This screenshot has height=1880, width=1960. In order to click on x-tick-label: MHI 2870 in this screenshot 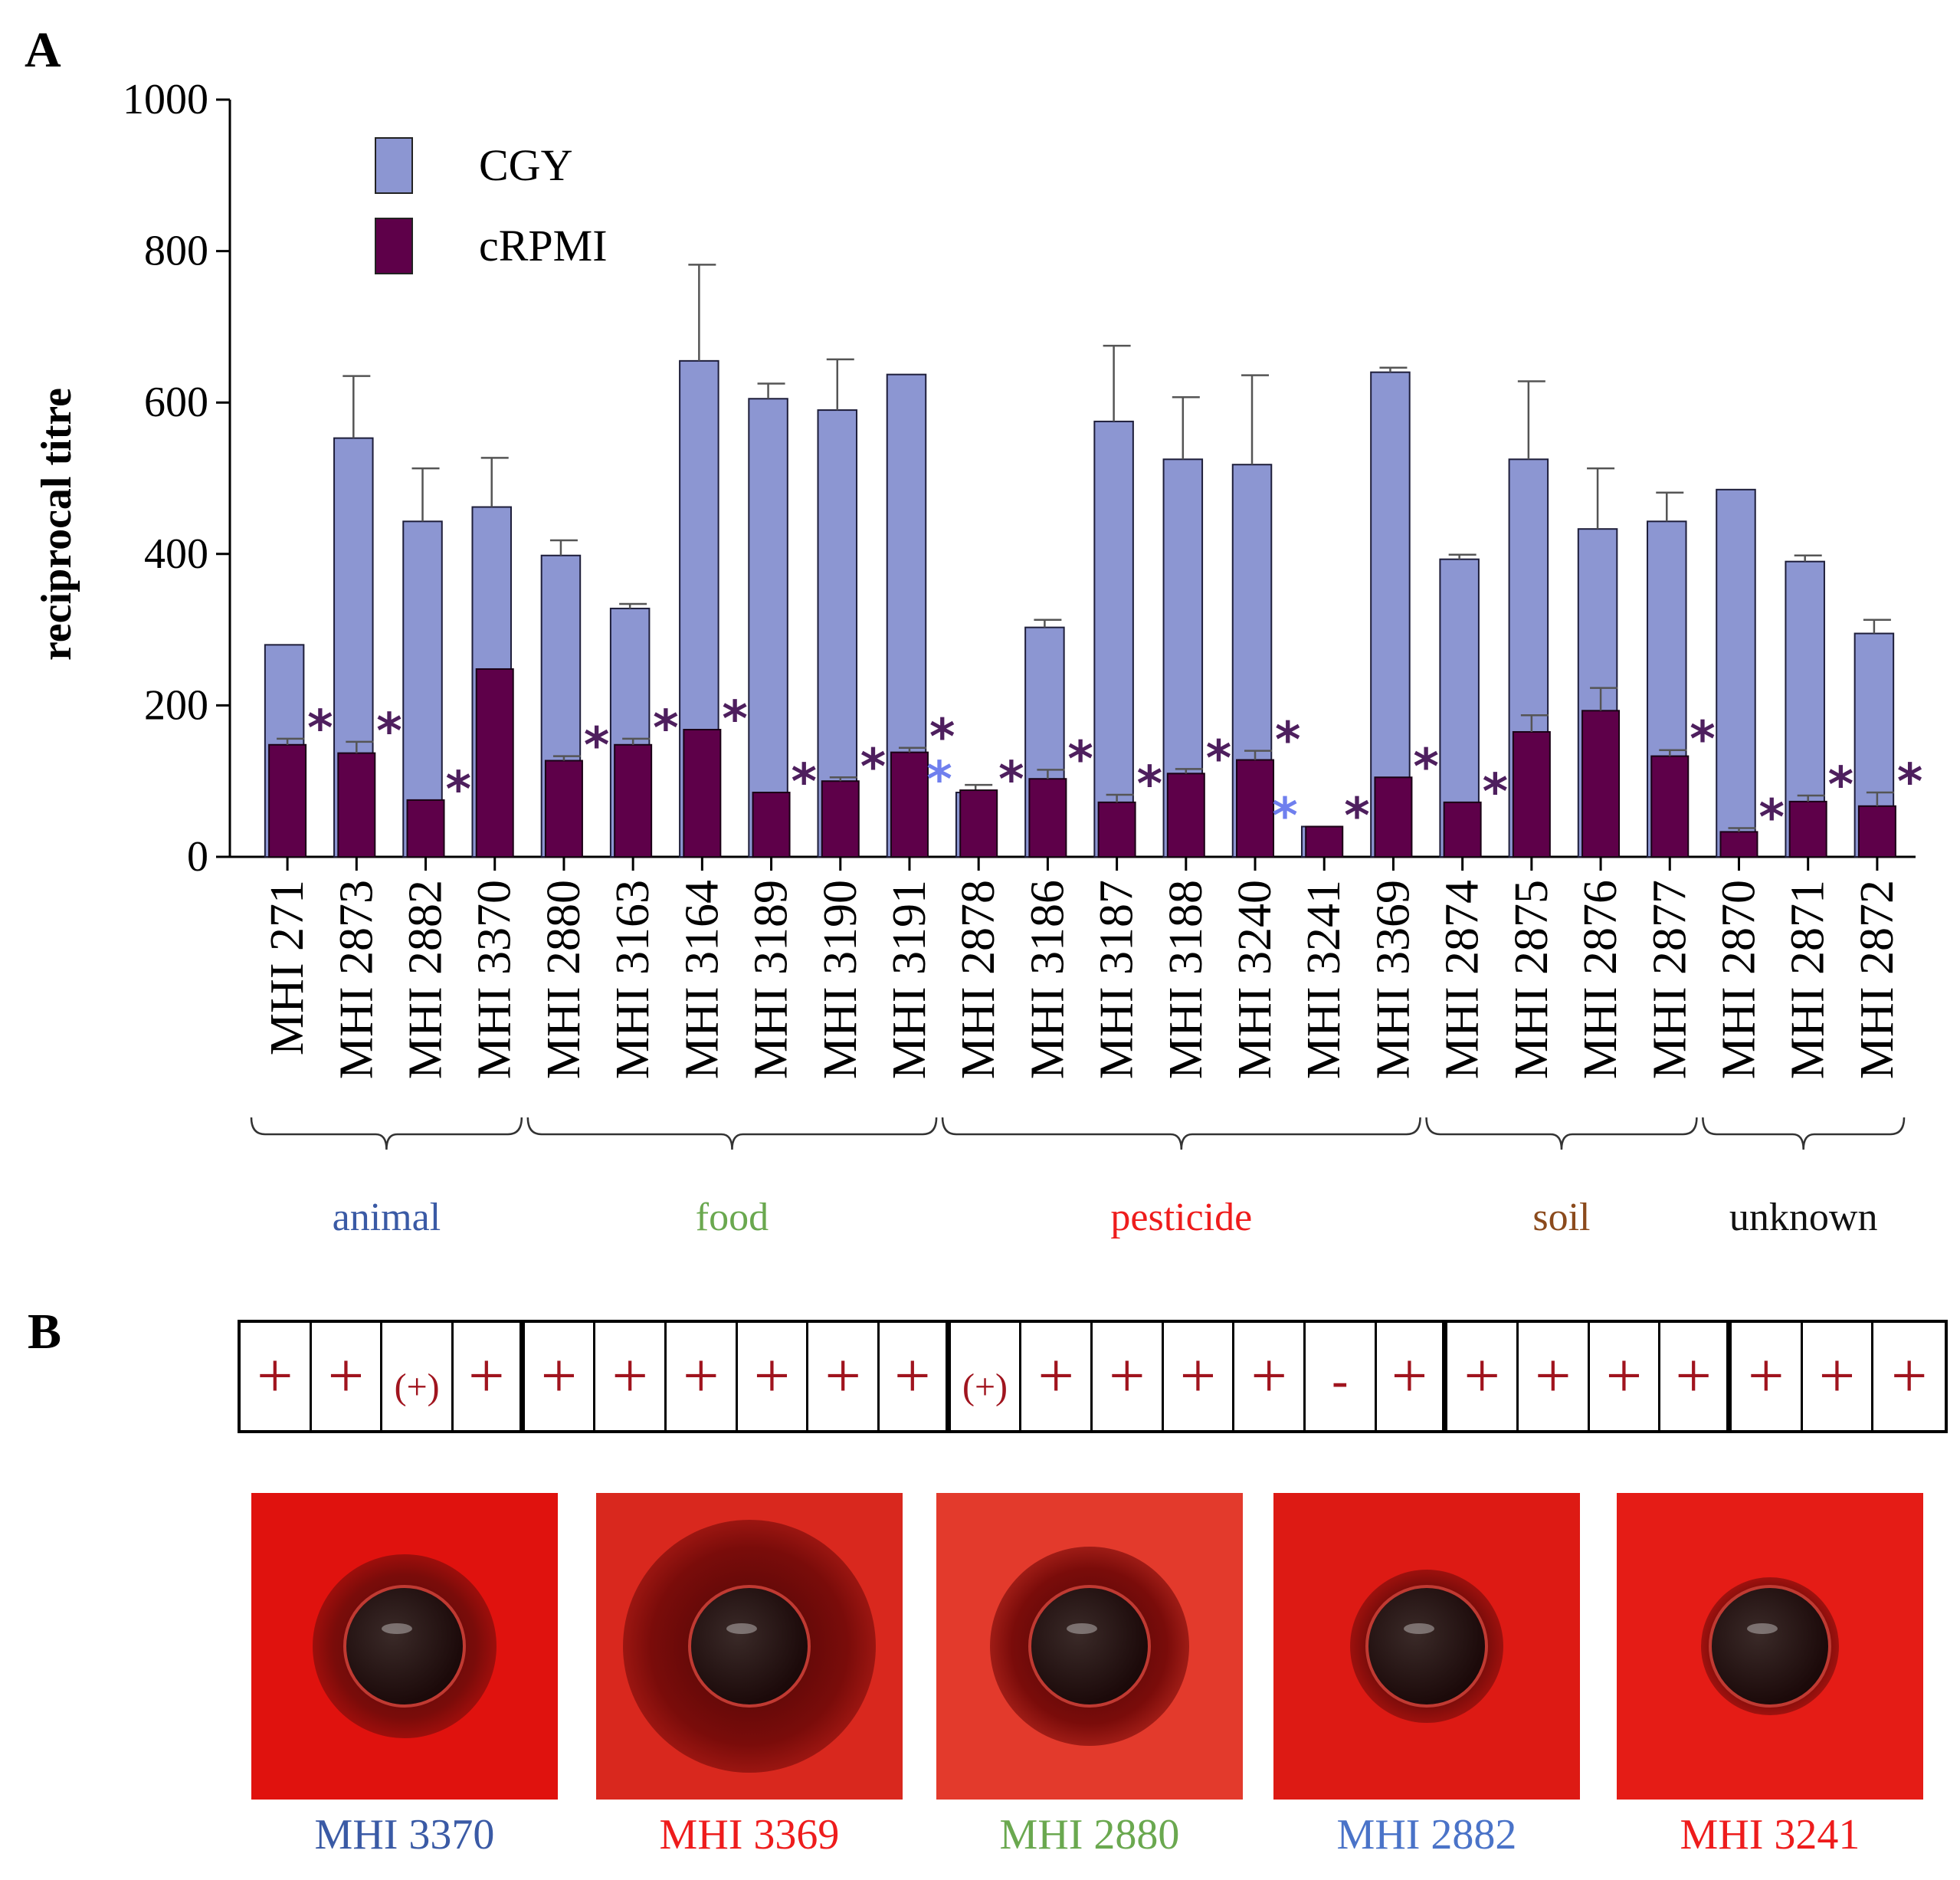, I will do `click(1739, 980)`.